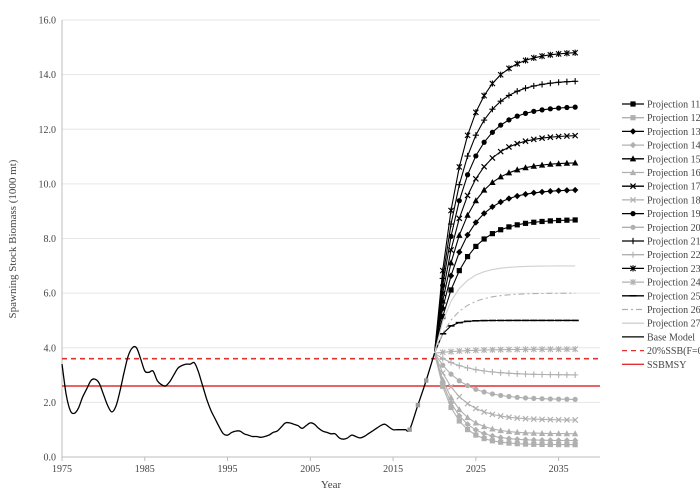 Image resolution: width=700 pixels, height=501 pixels. Describe the element at coordinates (673, 214) in the screenshot. I see `legend-label: Projection 19` at that location.